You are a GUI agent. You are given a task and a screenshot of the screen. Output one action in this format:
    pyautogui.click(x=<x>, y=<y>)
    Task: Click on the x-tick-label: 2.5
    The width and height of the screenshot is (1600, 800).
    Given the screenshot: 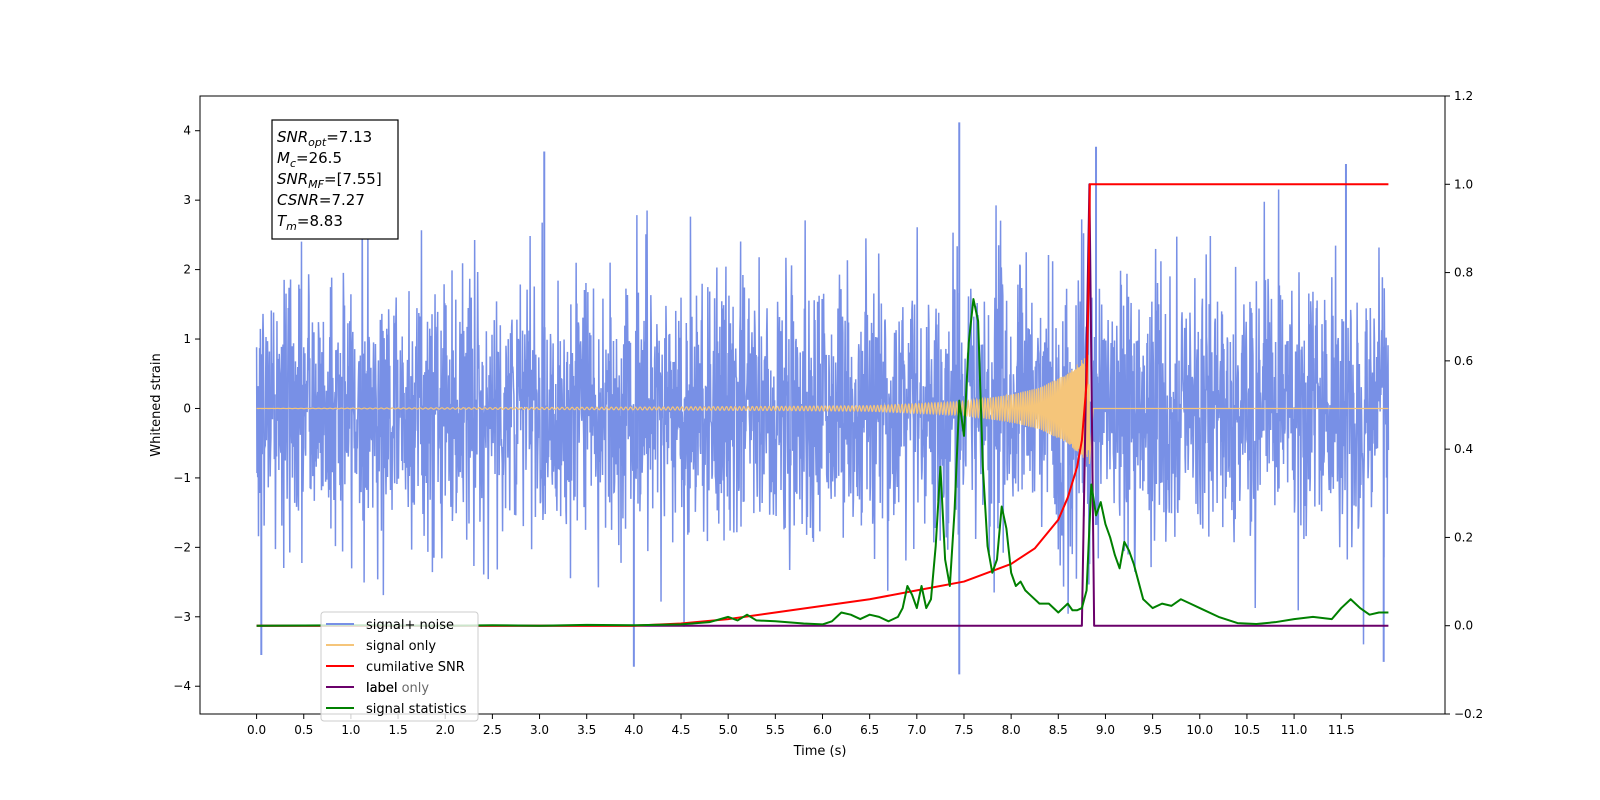 What is the action you would take?
    pyautogui.click(x=492, y=730)
    